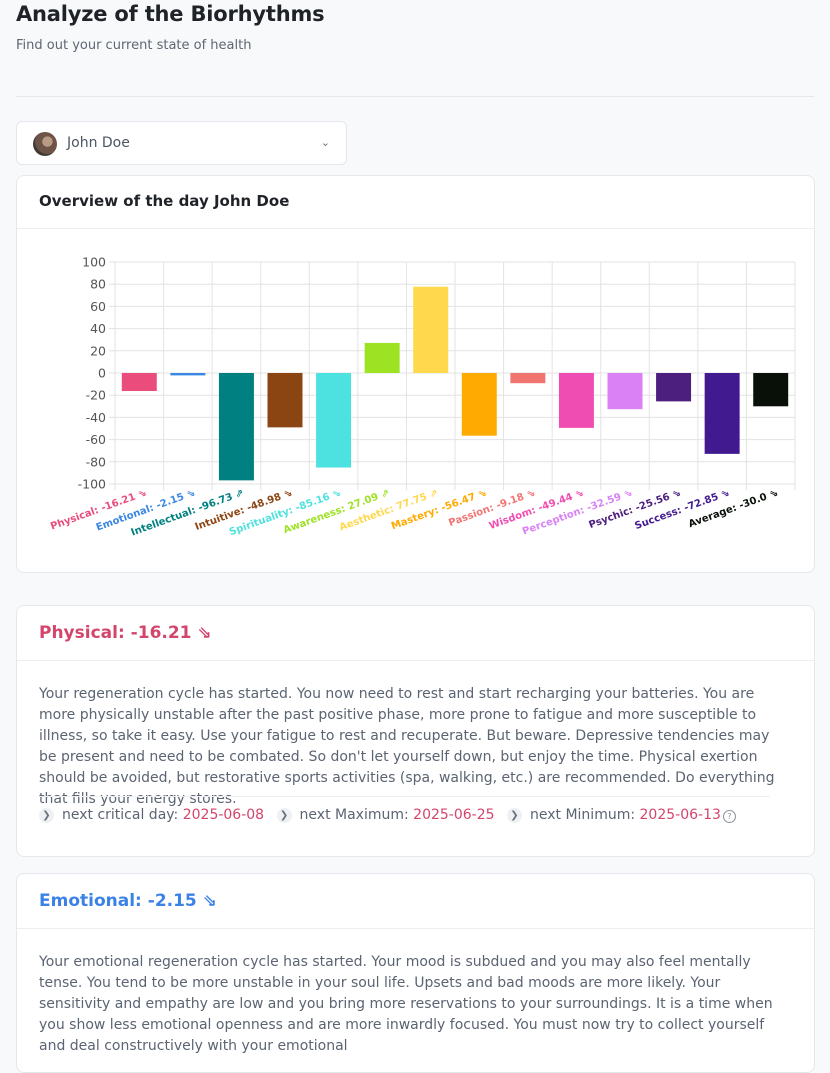 This screenshot has width=830, height=1073. I want to click on bar-mastery, so click(479, 404).